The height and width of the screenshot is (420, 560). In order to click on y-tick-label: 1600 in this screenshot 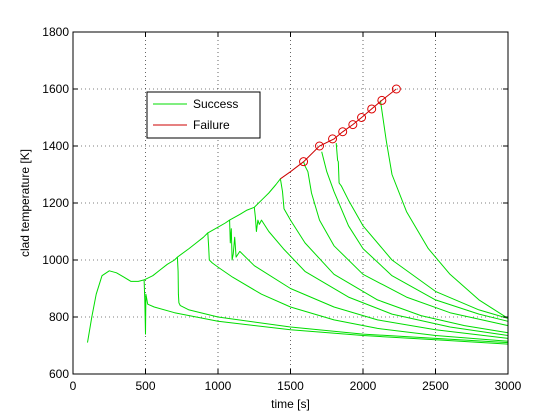, I will do `click(55, 89)`.